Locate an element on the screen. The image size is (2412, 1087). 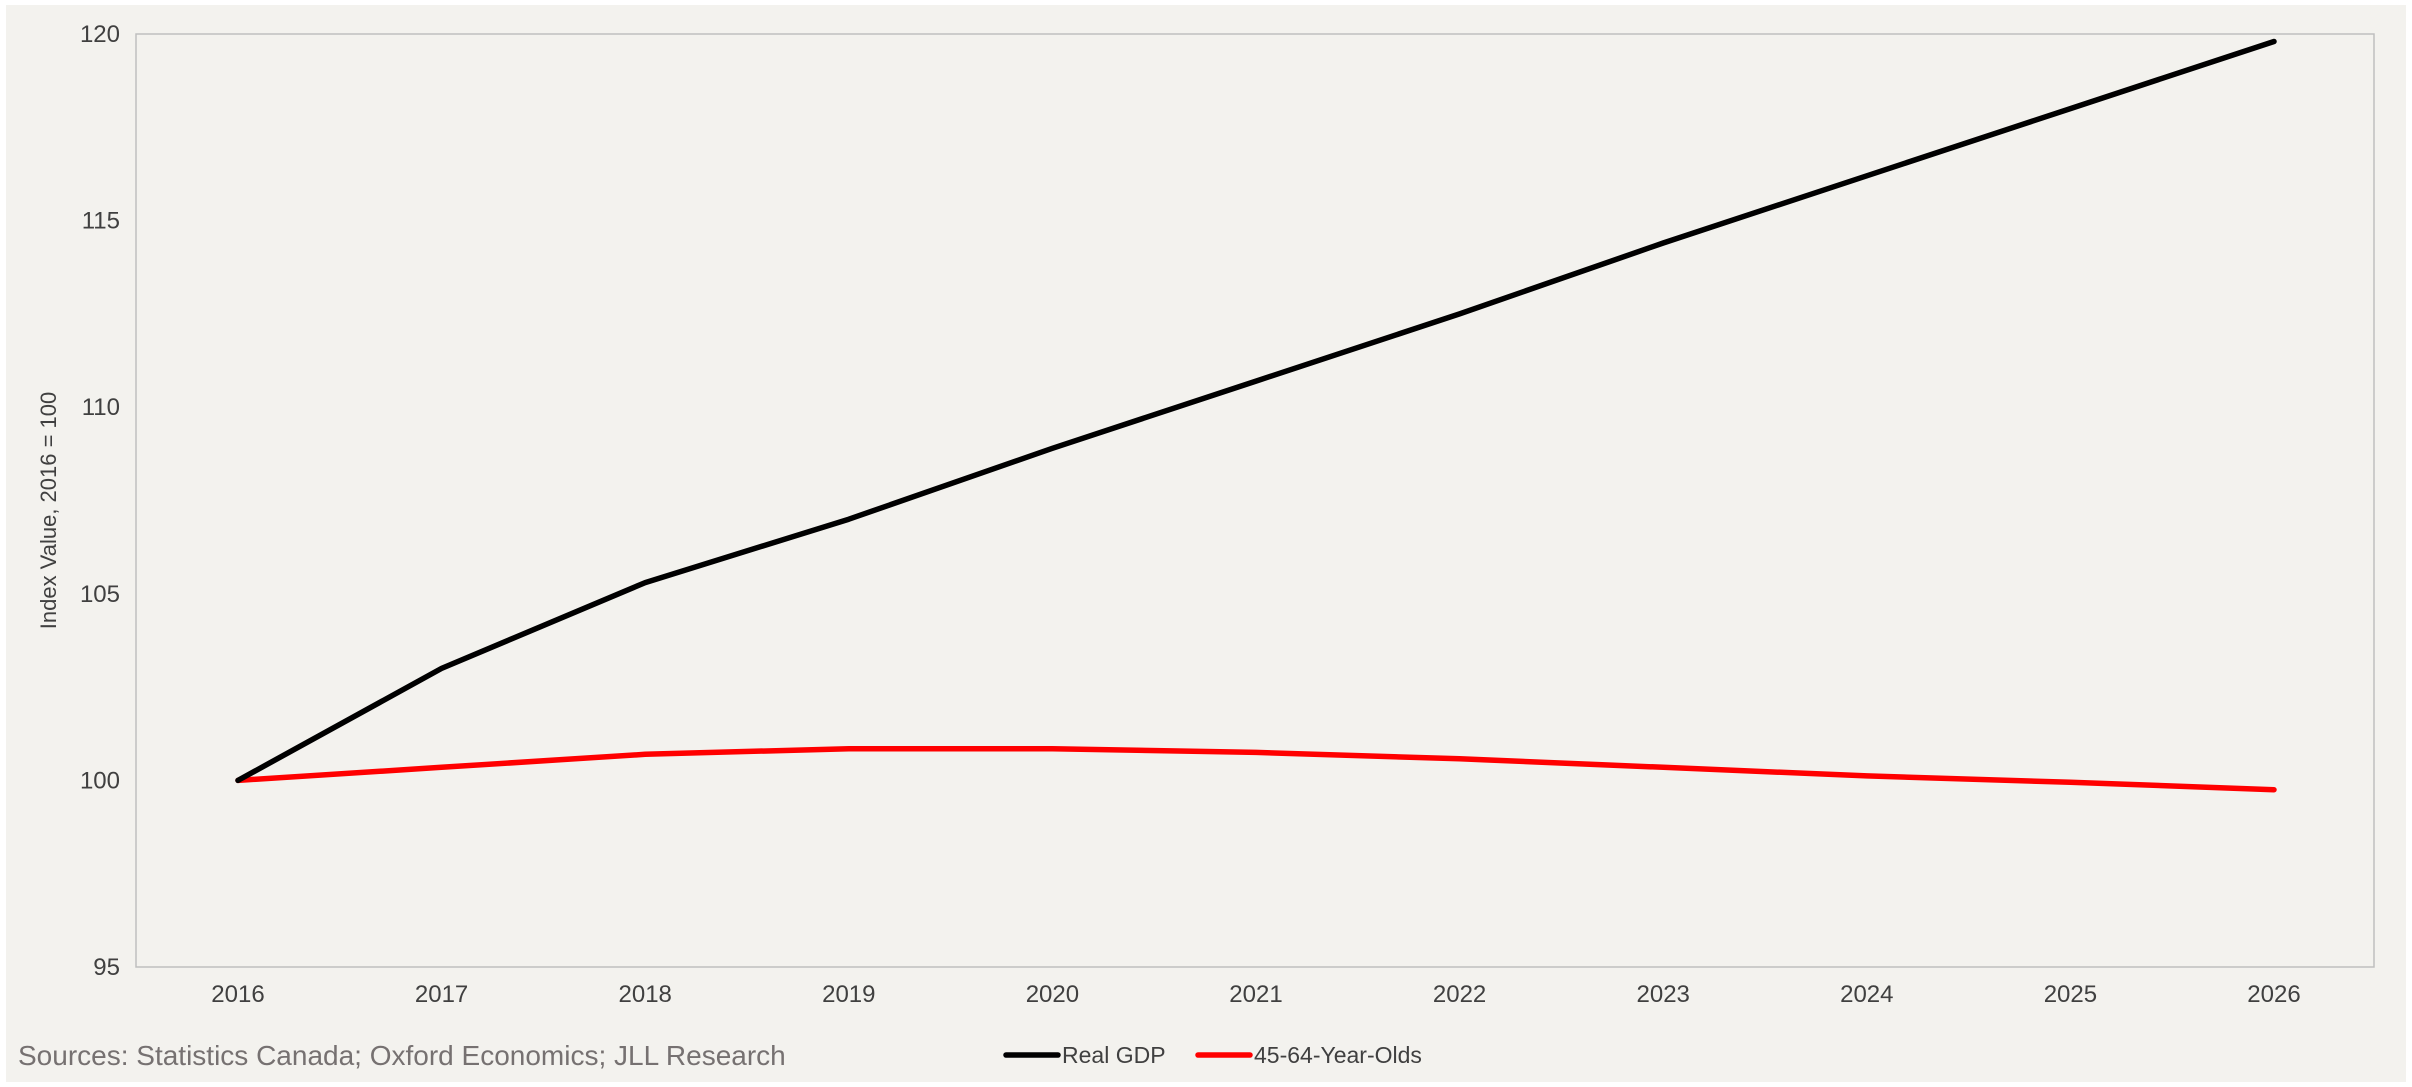
x-tick-label: 2021 is located at coordinates (1255, 994).